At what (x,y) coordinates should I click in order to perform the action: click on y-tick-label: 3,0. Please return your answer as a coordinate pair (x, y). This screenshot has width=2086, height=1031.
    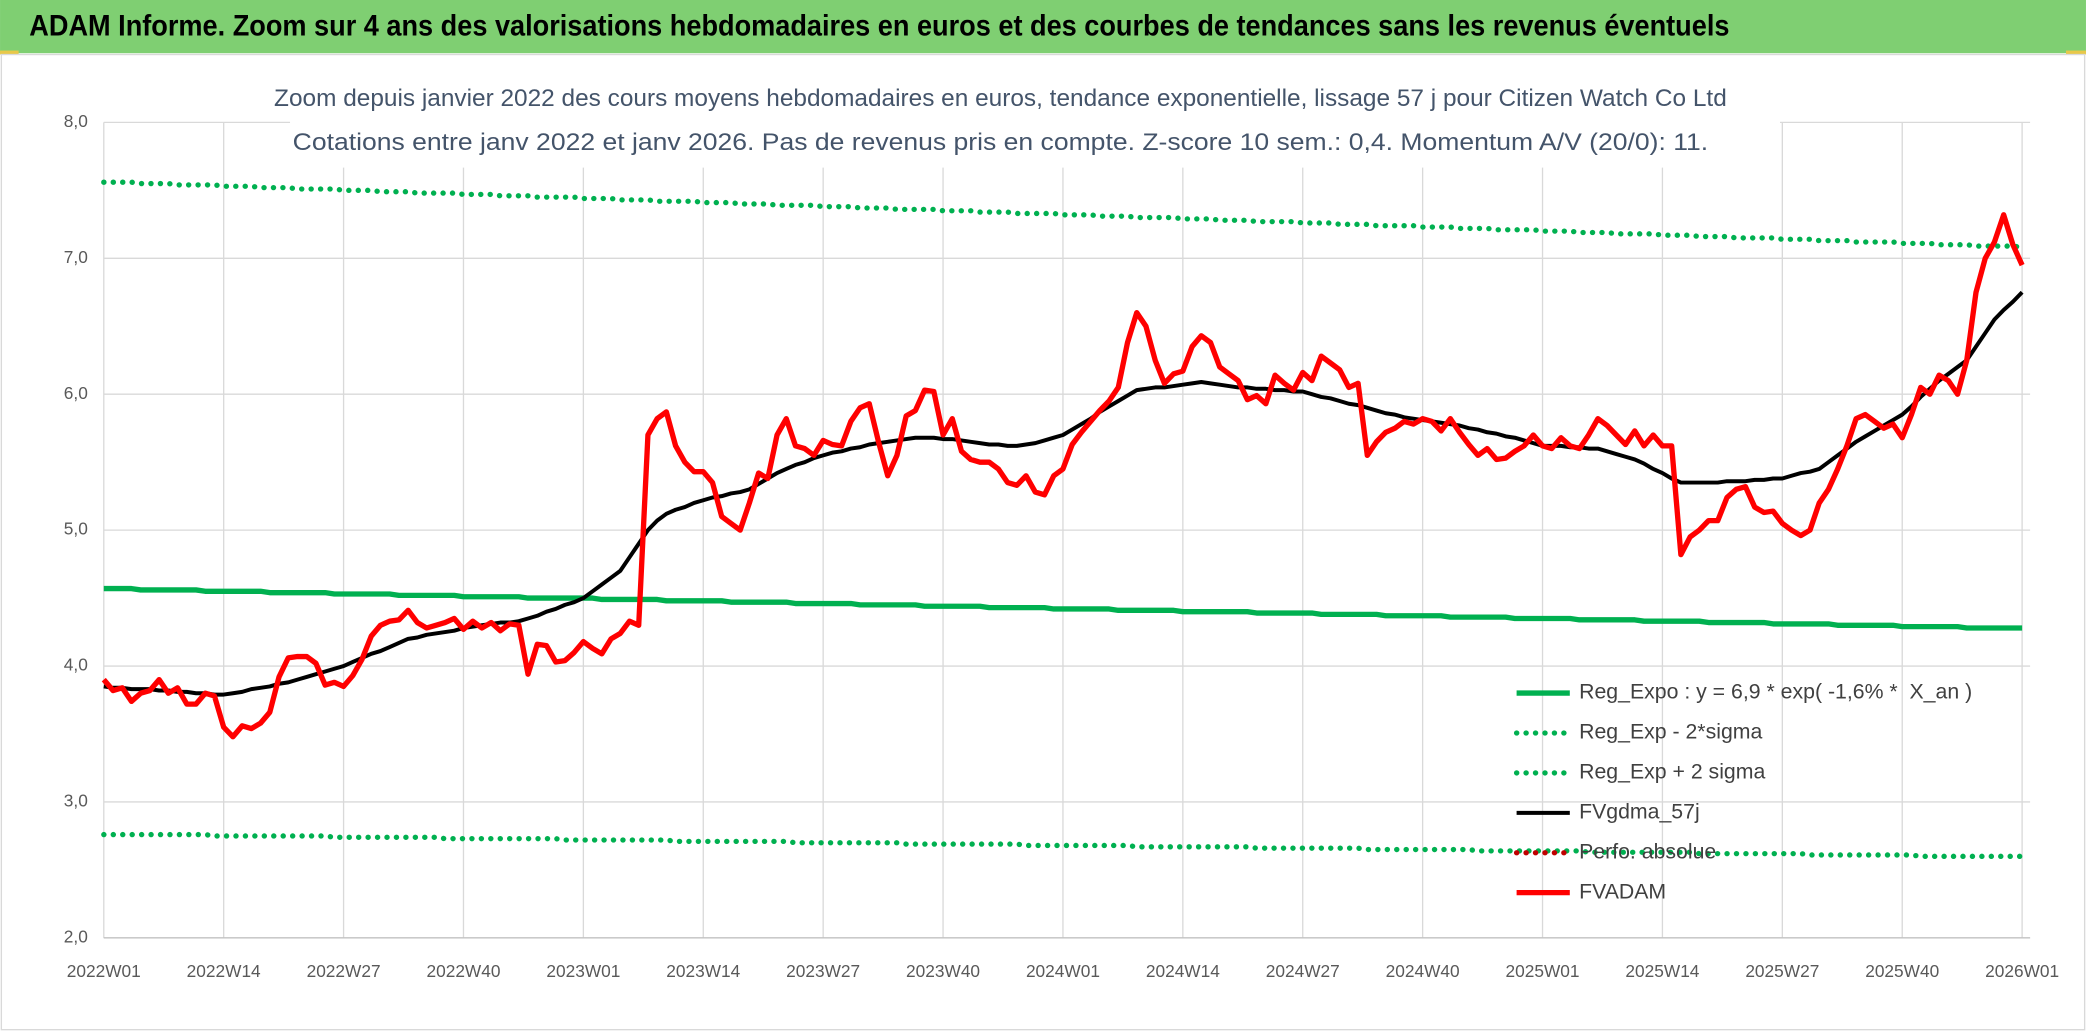
    Looking at the image, I should click on (76, 801).